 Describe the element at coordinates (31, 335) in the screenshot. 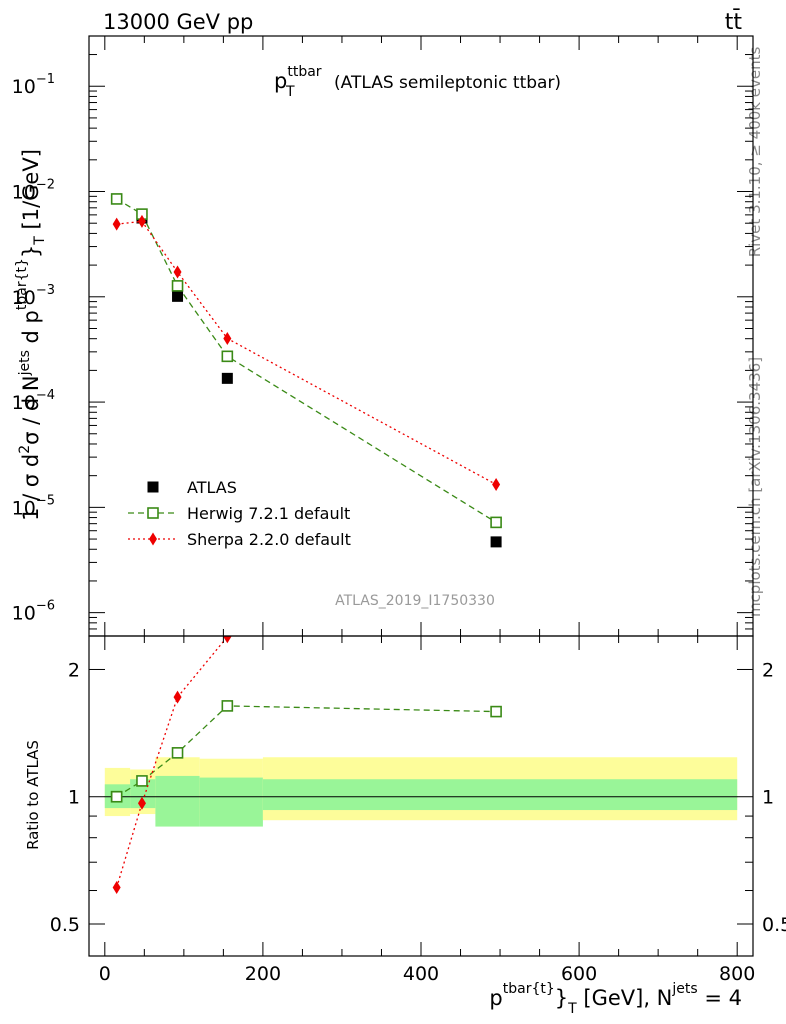

I see `main-y-axis-label: 1 / σ d2σ / d Njets d ptbar{t}}T [1/GeV]` at that location.